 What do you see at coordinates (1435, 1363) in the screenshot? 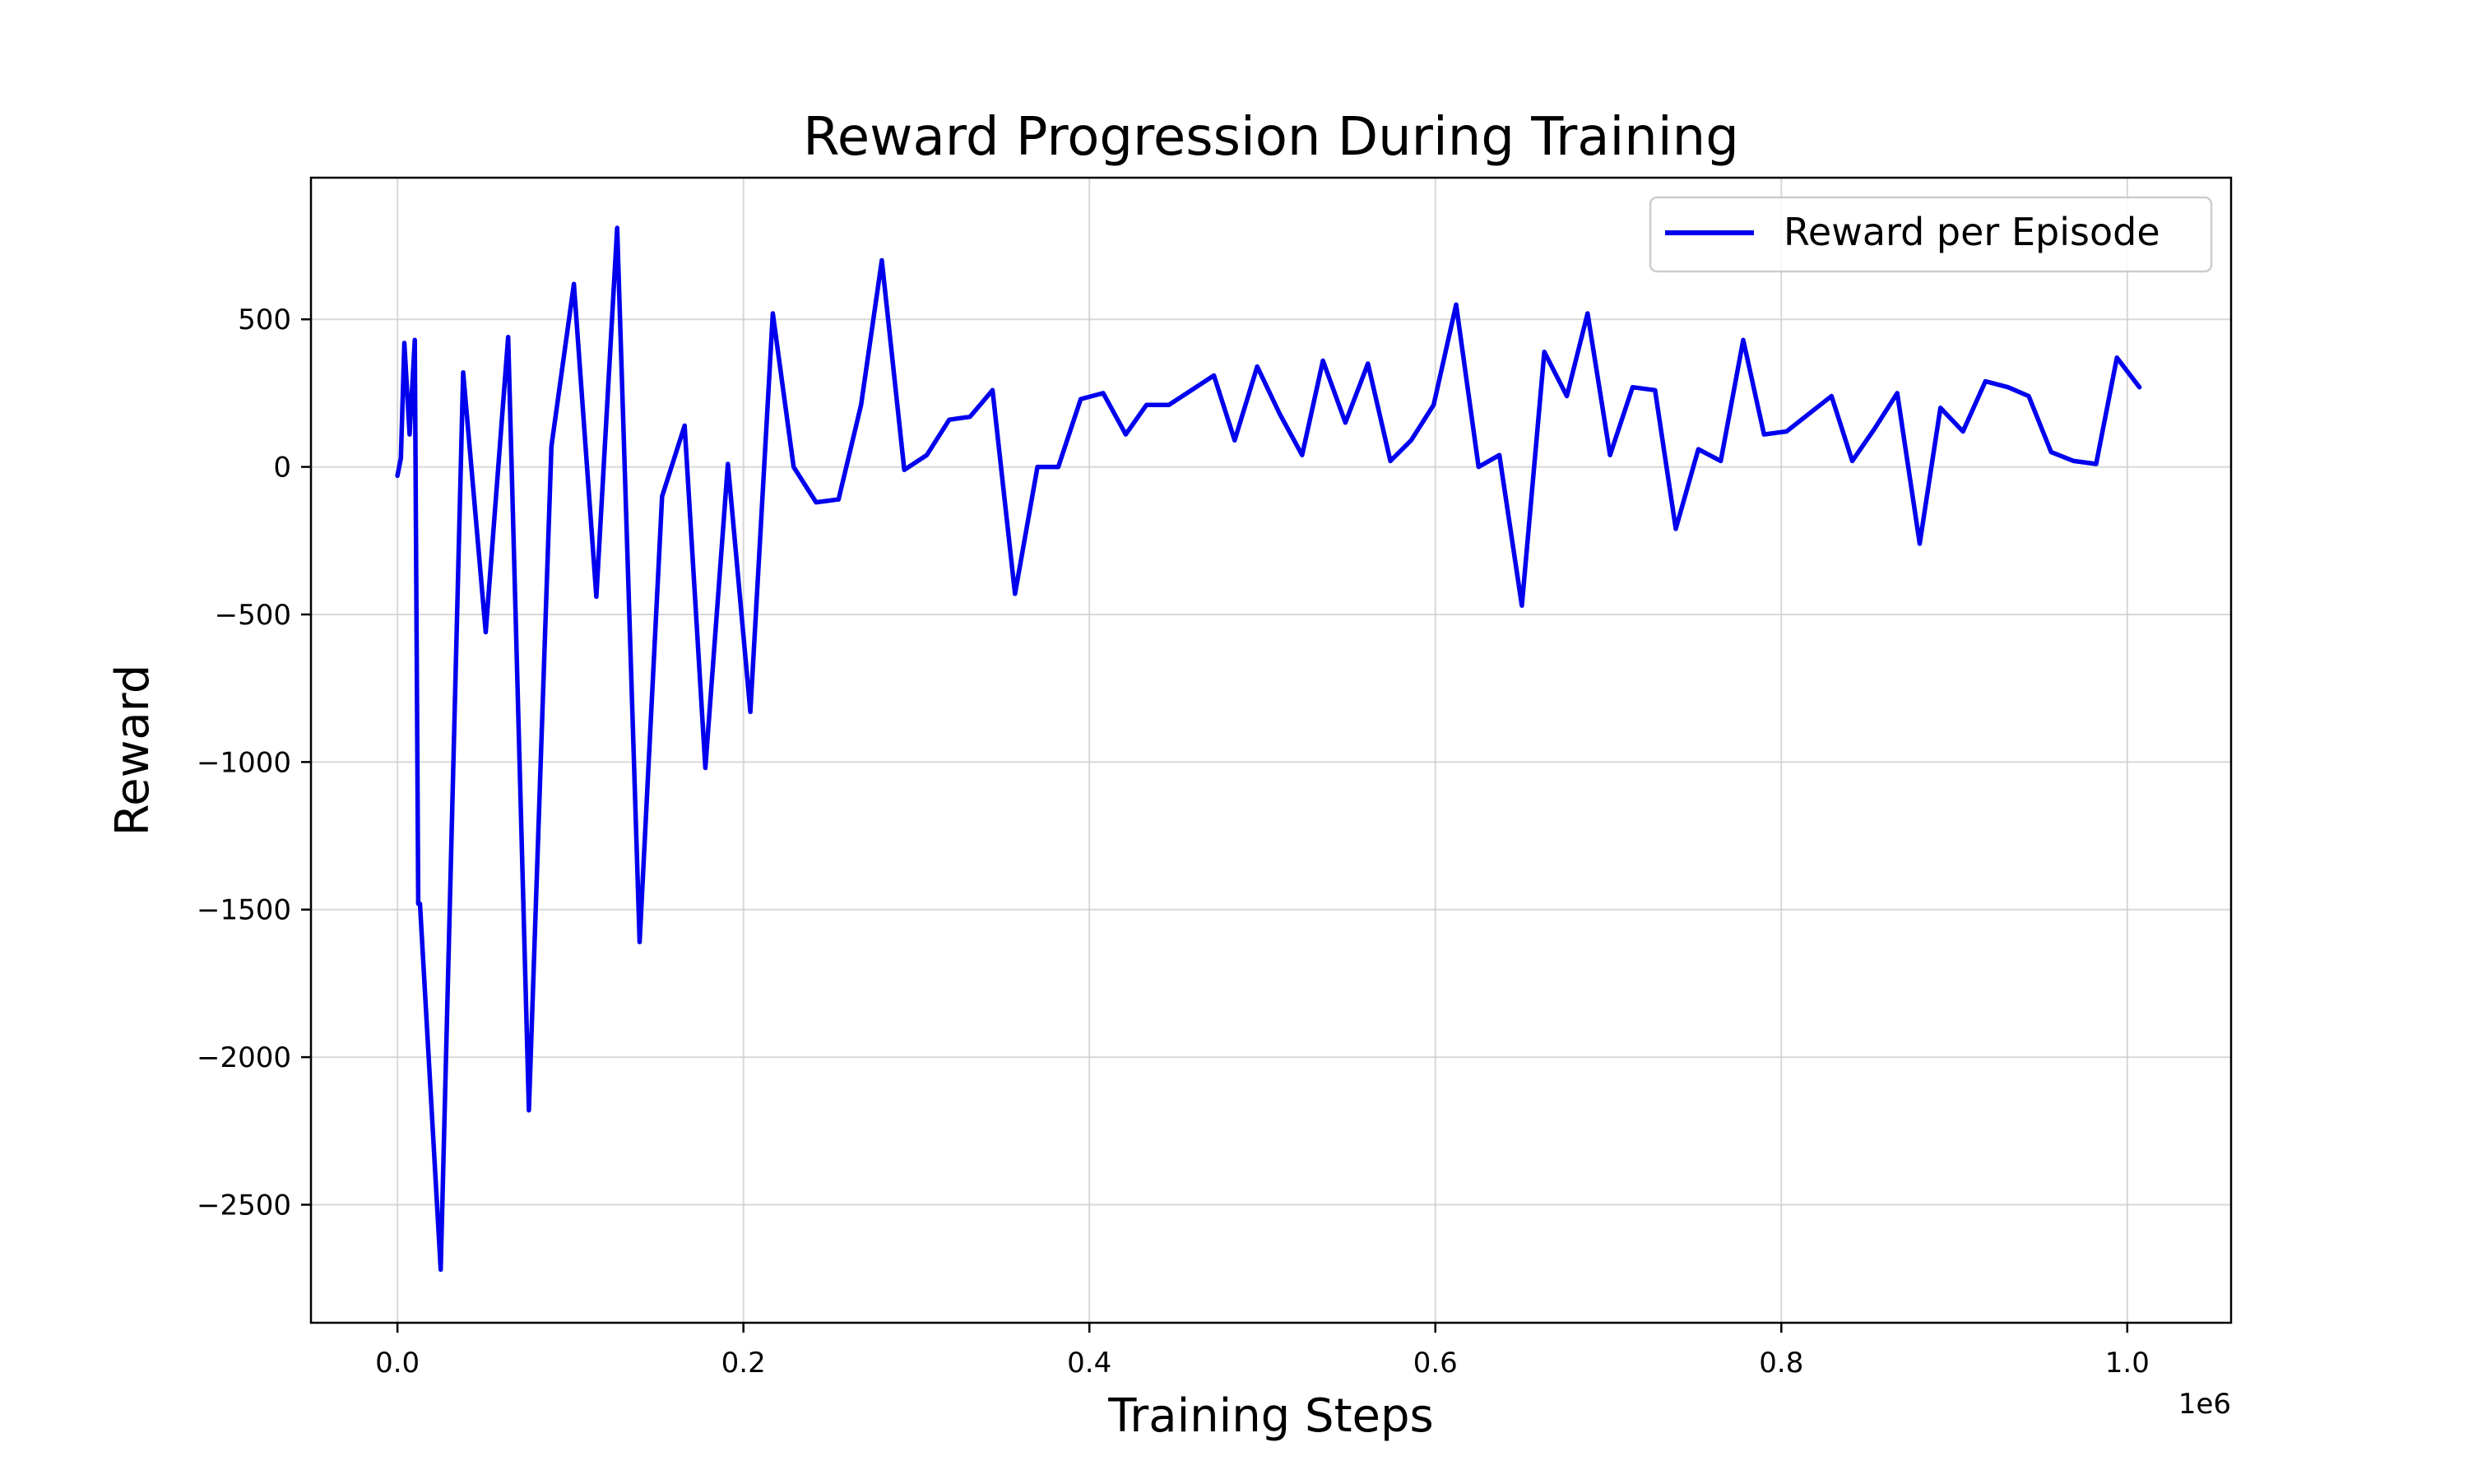
I see `x-tick-label: 0.6` at bounding box center [1435, 1363].